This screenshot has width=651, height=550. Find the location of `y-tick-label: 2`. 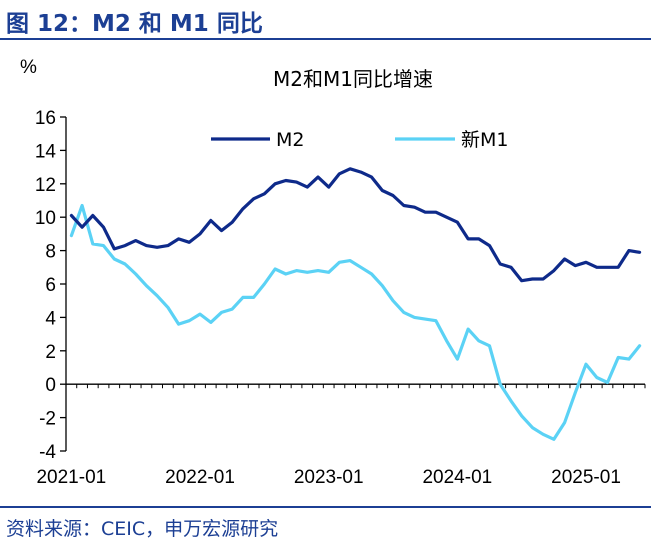

y-tick-label: 2 is located at coordinates (50, 352).